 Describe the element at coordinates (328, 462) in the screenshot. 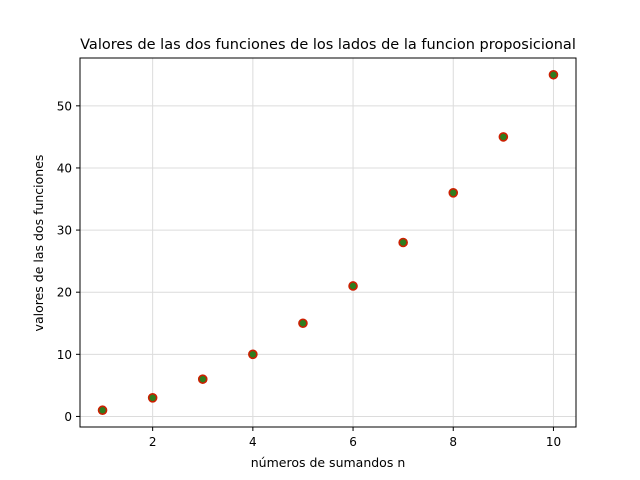

I see `x-axis-label: números de sumandos n` at that location.